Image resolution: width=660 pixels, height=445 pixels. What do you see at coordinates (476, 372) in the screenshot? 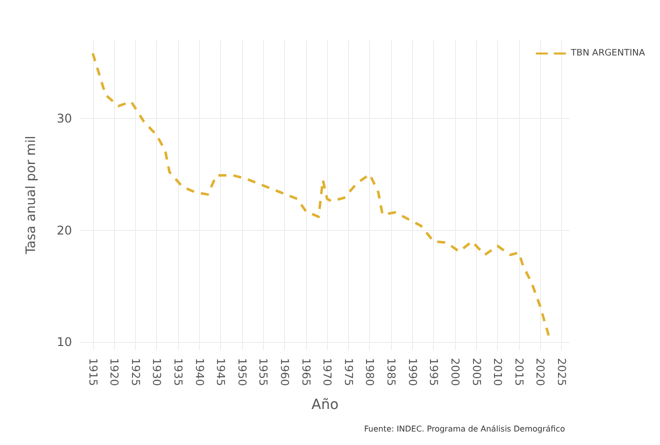
I see `x-tick-label: 2005` at bounding box center [476, 372].